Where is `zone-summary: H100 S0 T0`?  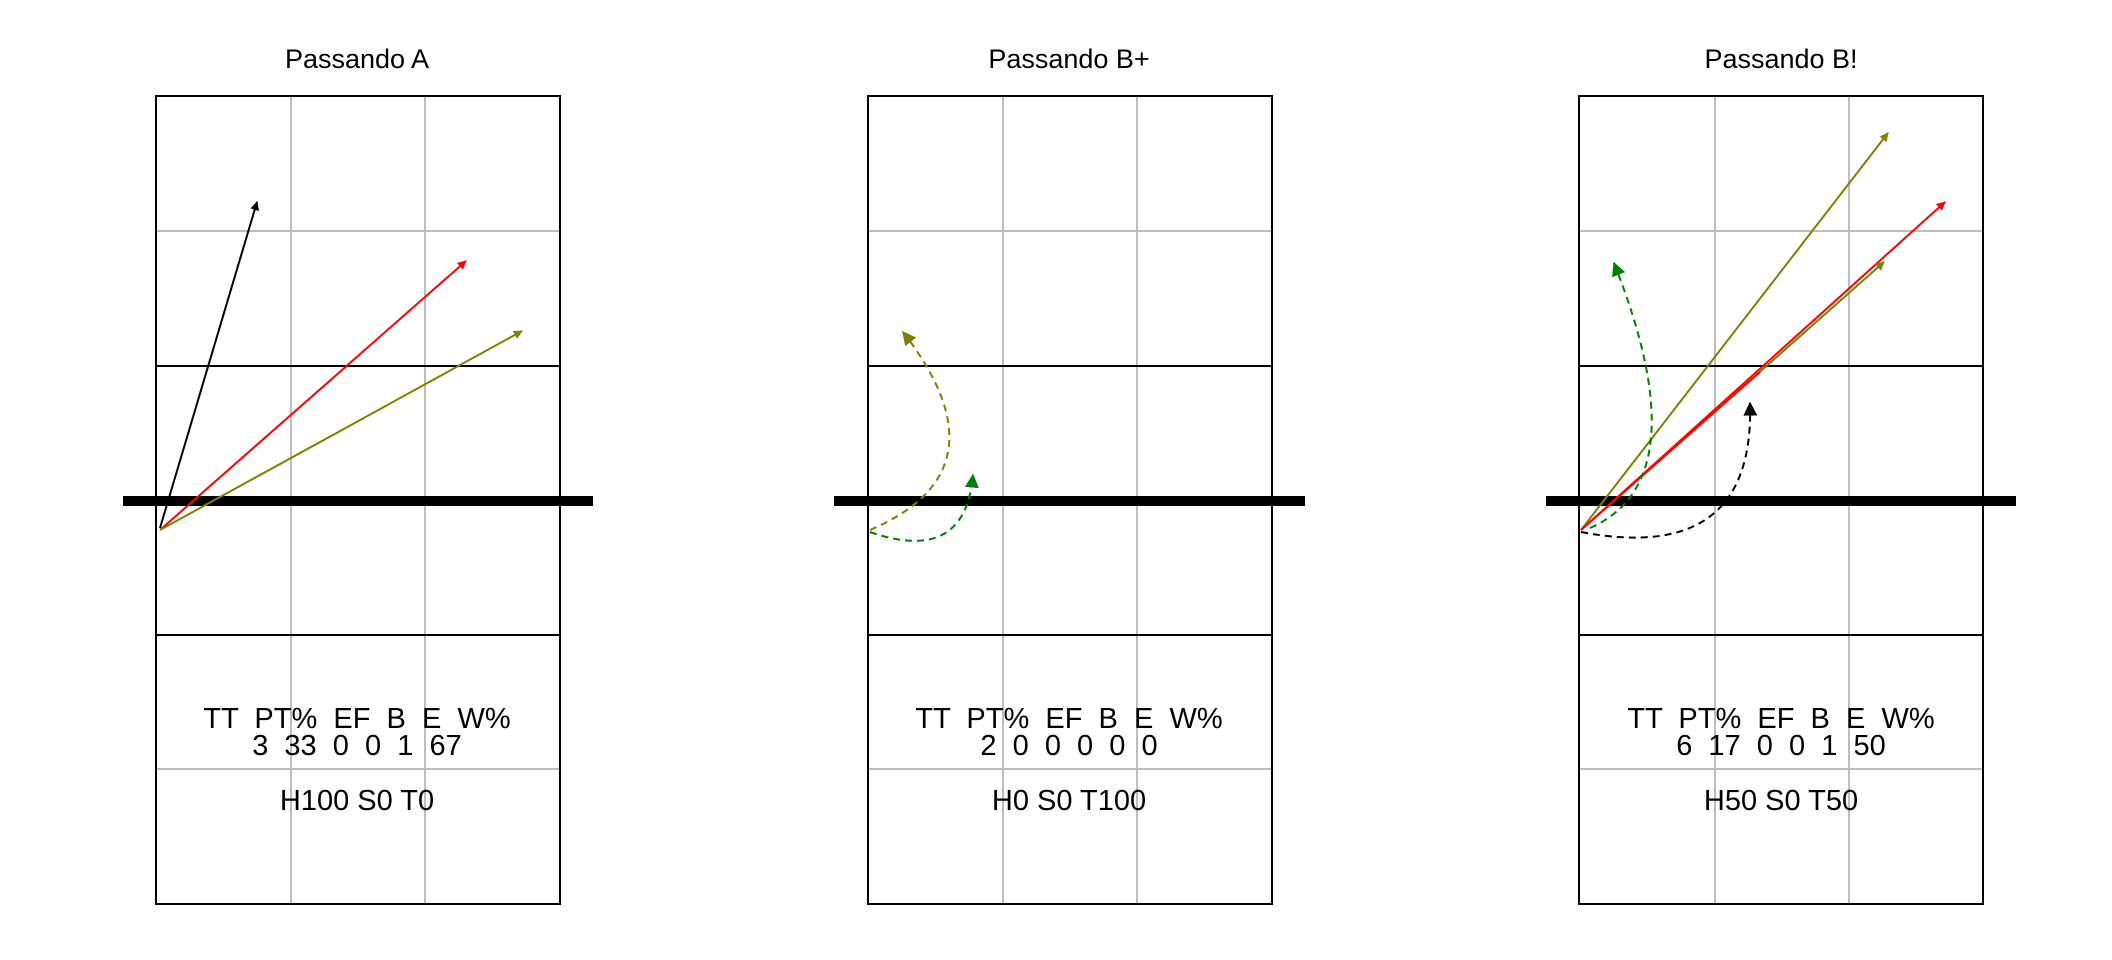 zone-summary: H100 S0 T0 is located at coordinates (357, 801).